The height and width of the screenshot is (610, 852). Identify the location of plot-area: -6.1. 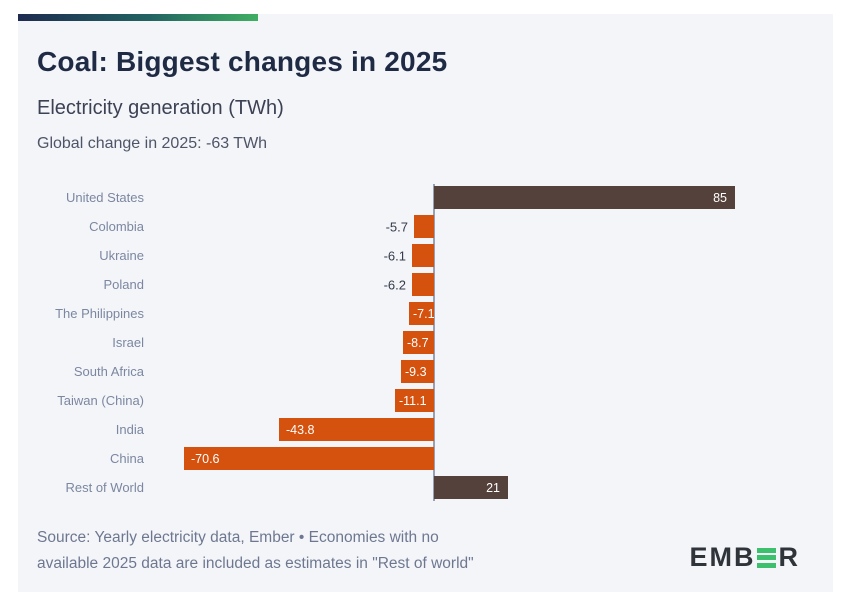
(479, 255).